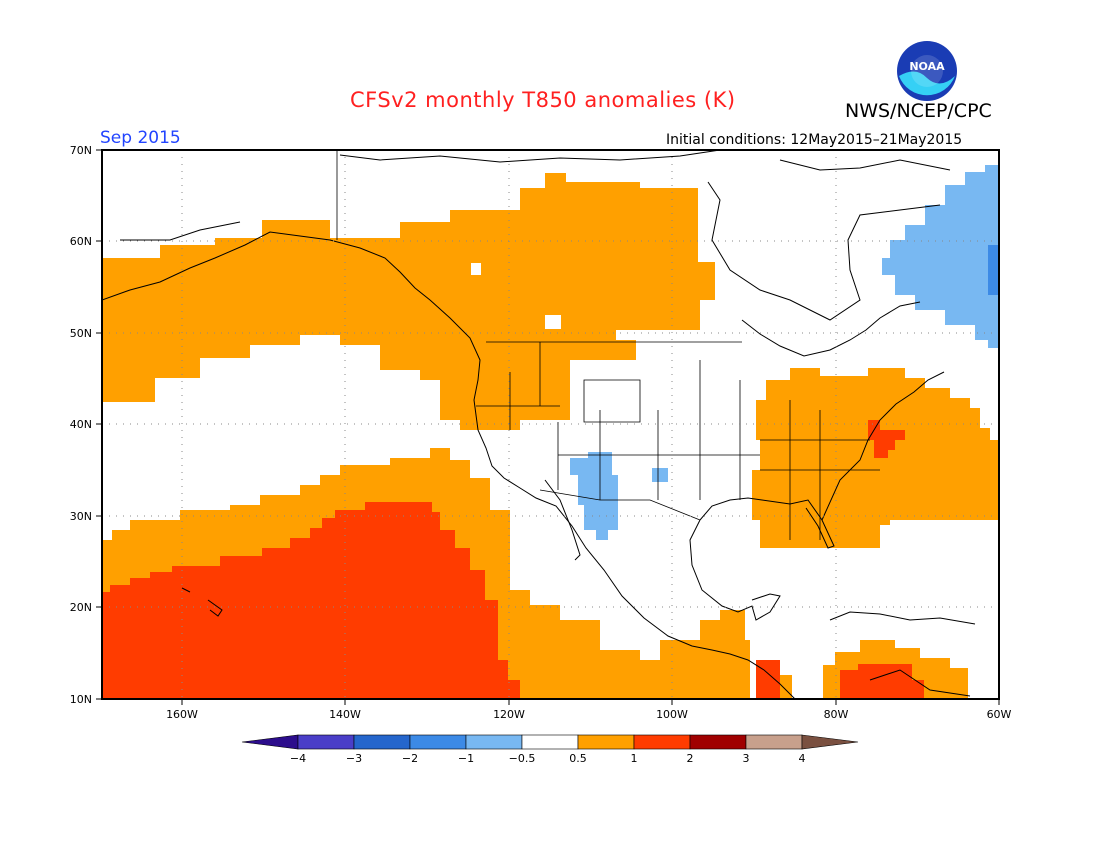 This screenshot has width=1100, height=850. What do you see at coordinates (999, 714) in the screenshot?
I see `lon-label: 60W` at bounding box center [999, 714].